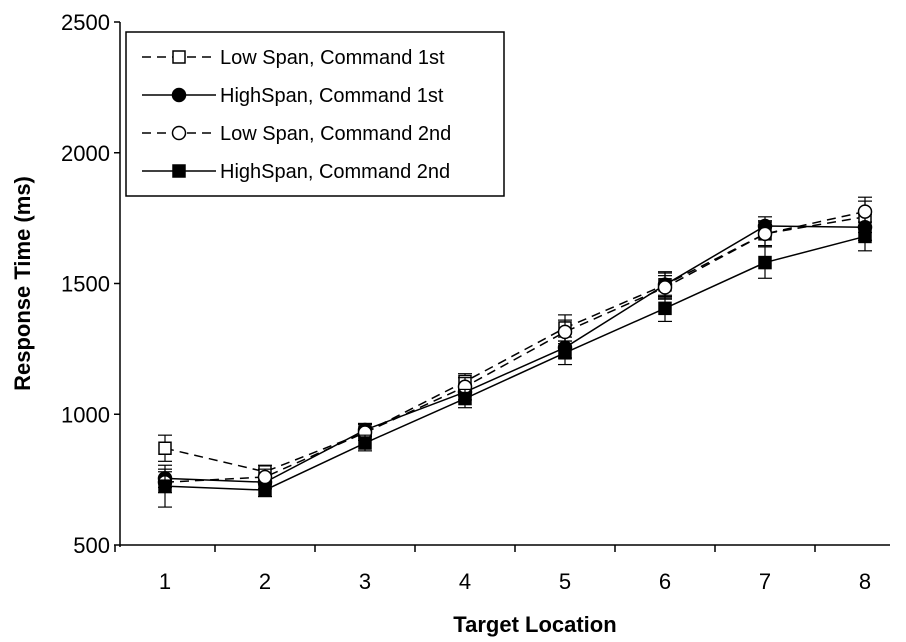 The width and height of the screenshot is (906, 642). Describe the element at coordinates (335, 134) in the screenshot. I see `legend-label: Low Span, Command 2nd` at that location.